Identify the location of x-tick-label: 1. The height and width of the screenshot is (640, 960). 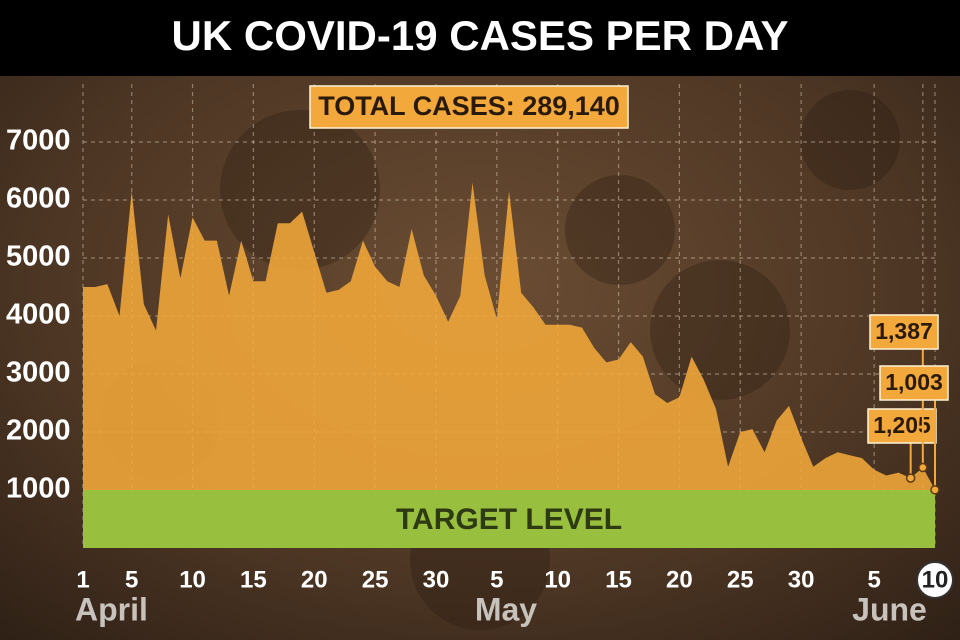
(82, 579).